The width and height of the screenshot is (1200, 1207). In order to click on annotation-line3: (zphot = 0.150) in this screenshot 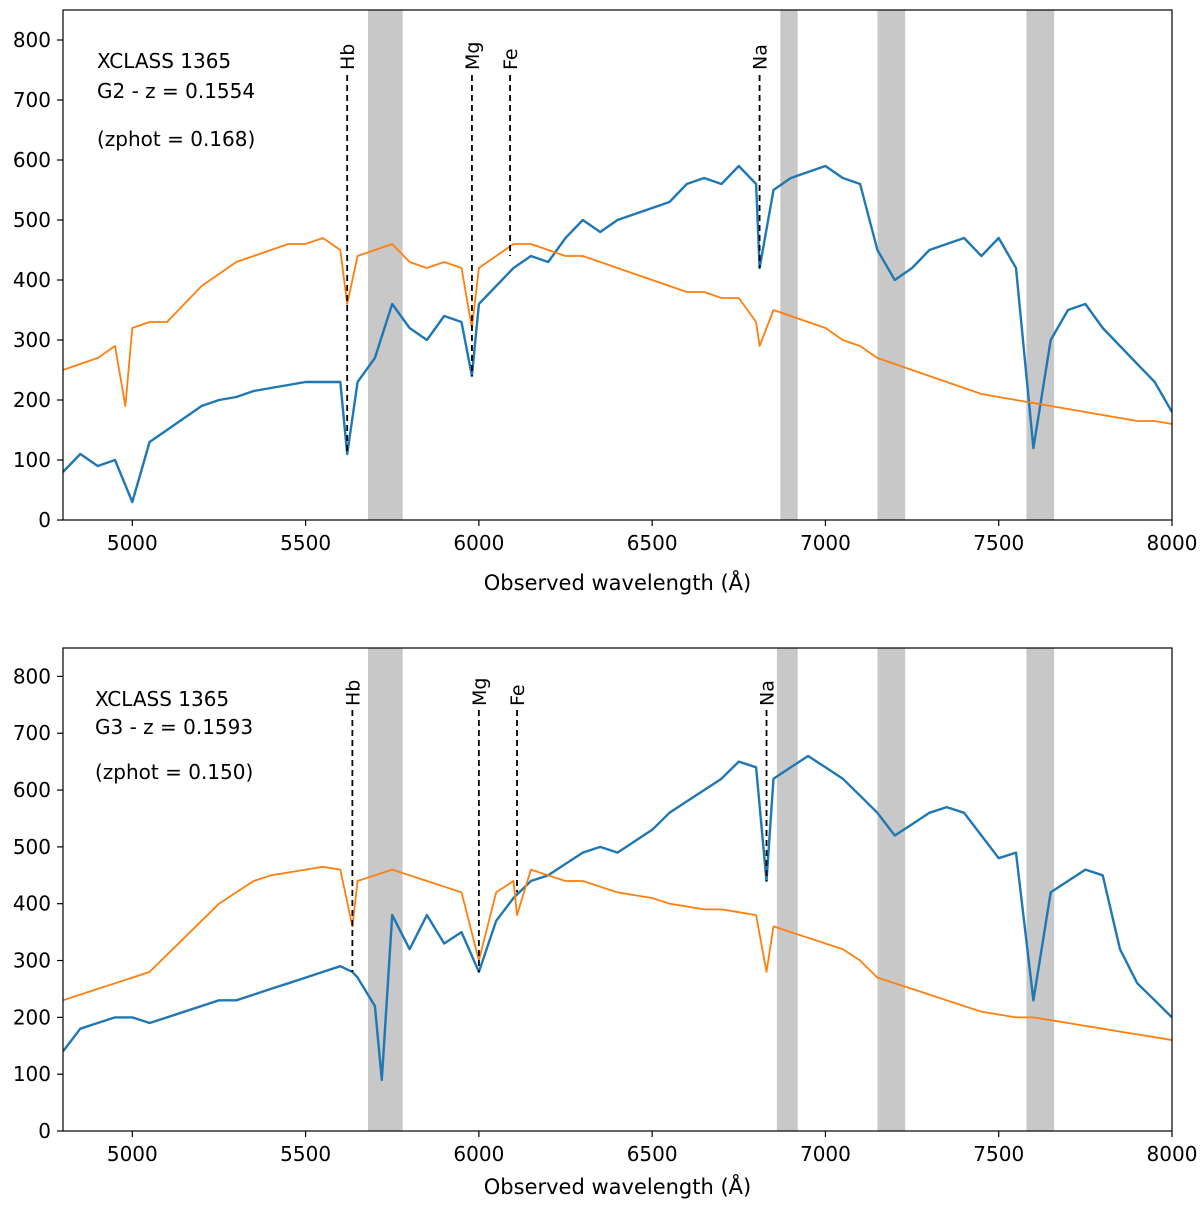, I will do `click(174, 772)`.